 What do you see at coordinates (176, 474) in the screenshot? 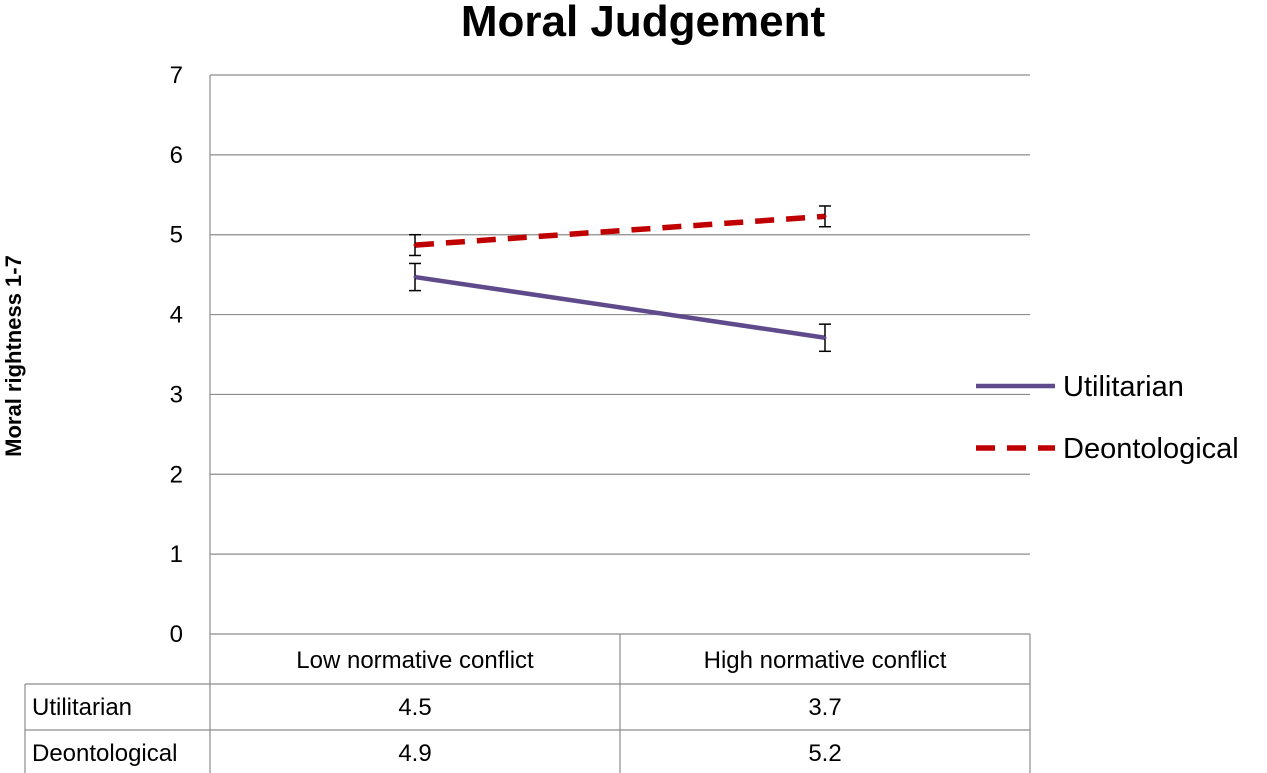
I see `y-tick-label: 2` at bounding box center [176, 474].